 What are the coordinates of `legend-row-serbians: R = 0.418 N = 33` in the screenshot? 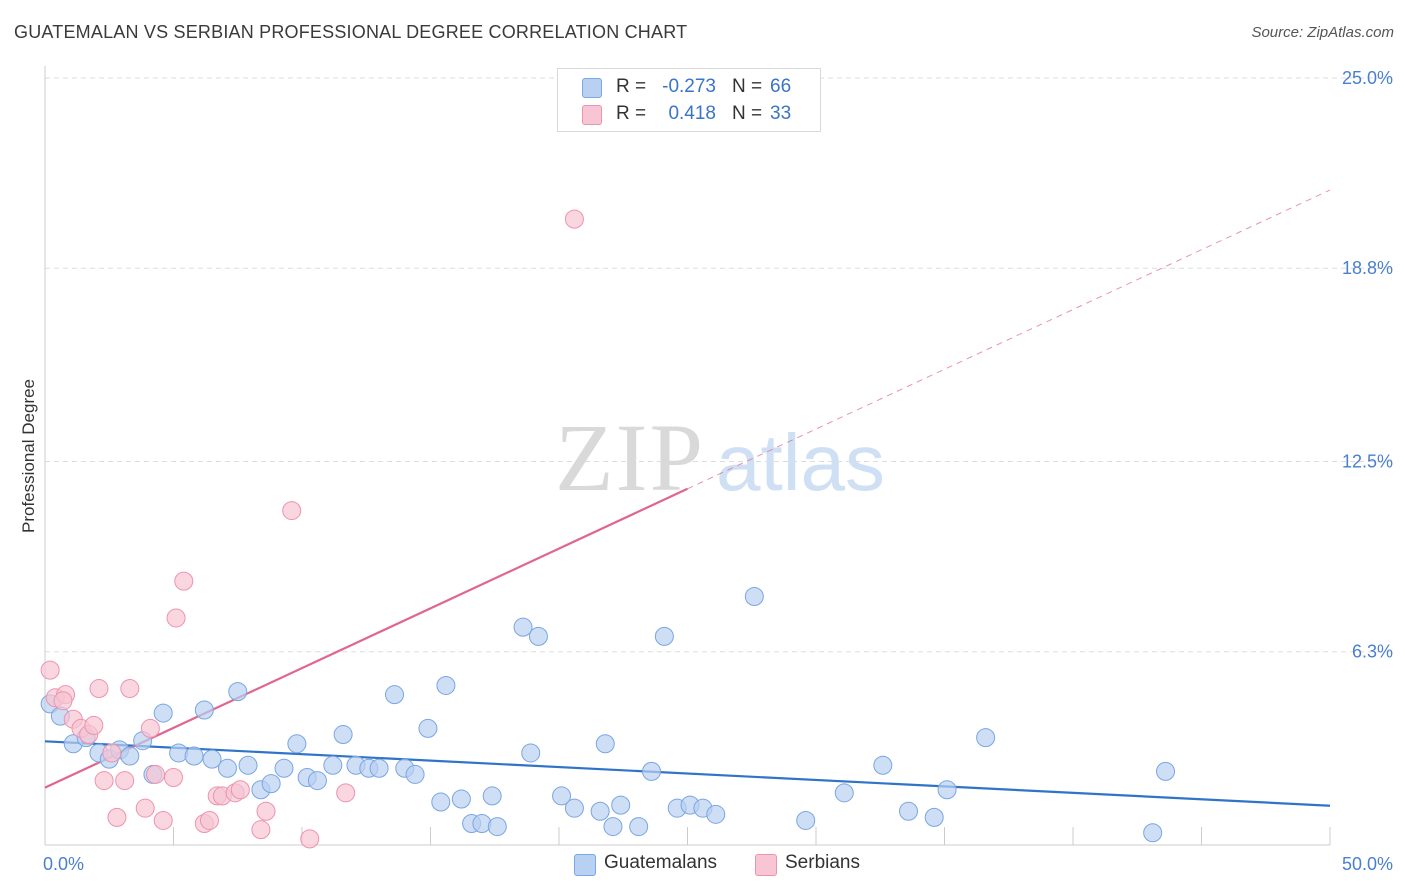 It's located at (689, 115).